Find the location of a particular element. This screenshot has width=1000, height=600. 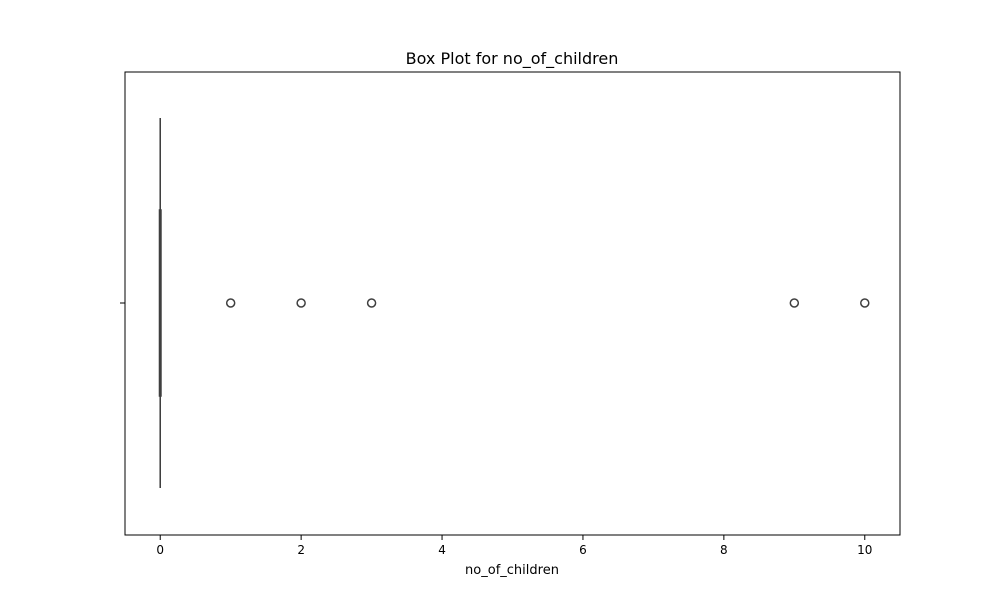

x-tick-label: 8 is located at coordinates (724, 550).